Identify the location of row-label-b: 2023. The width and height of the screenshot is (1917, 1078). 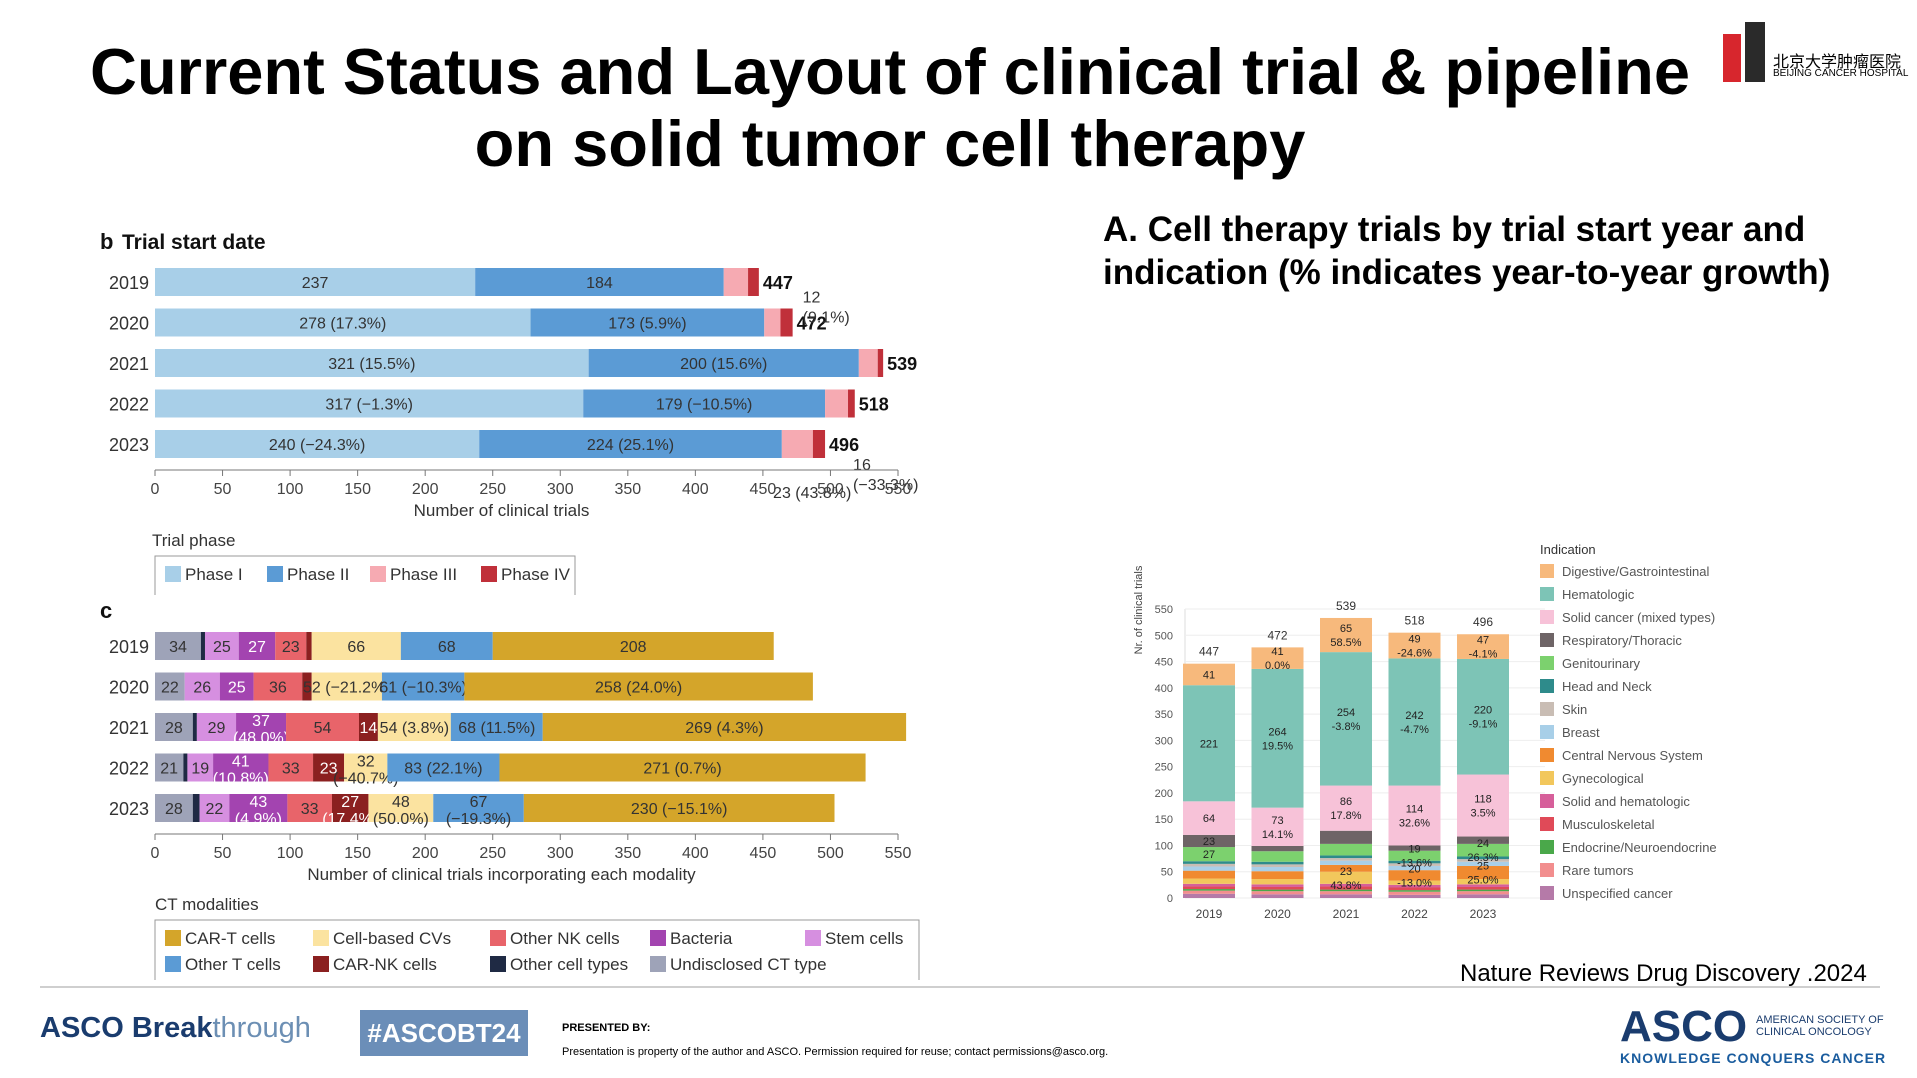
(129, 445).